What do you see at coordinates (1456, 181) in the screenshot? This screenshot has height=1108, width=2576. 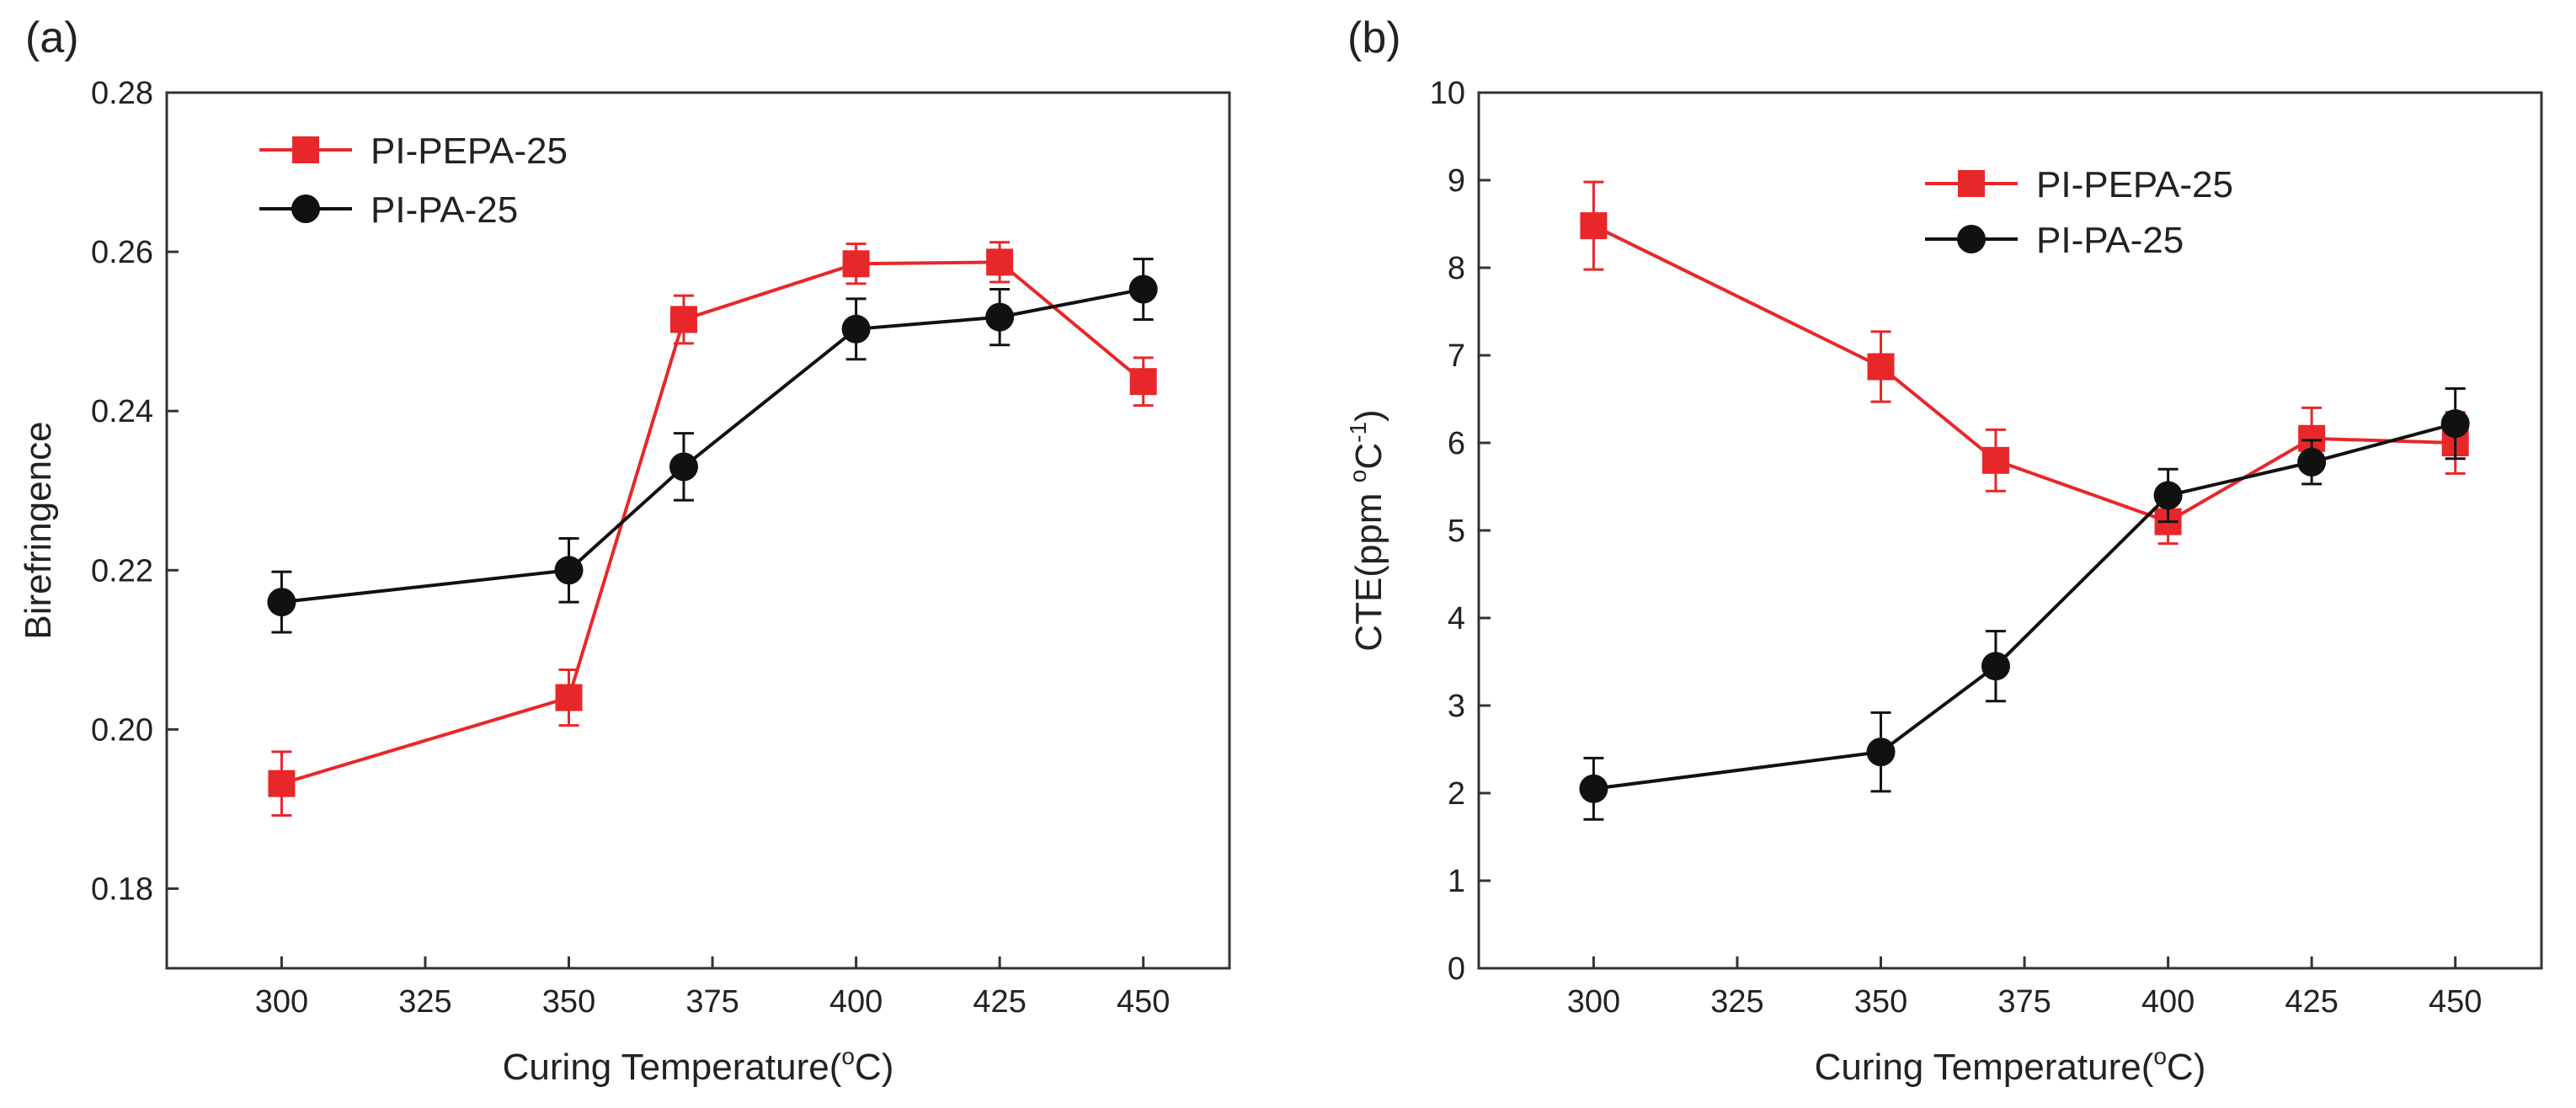 I see `y-tick-label: 9` at bounding box center [1456, 181].